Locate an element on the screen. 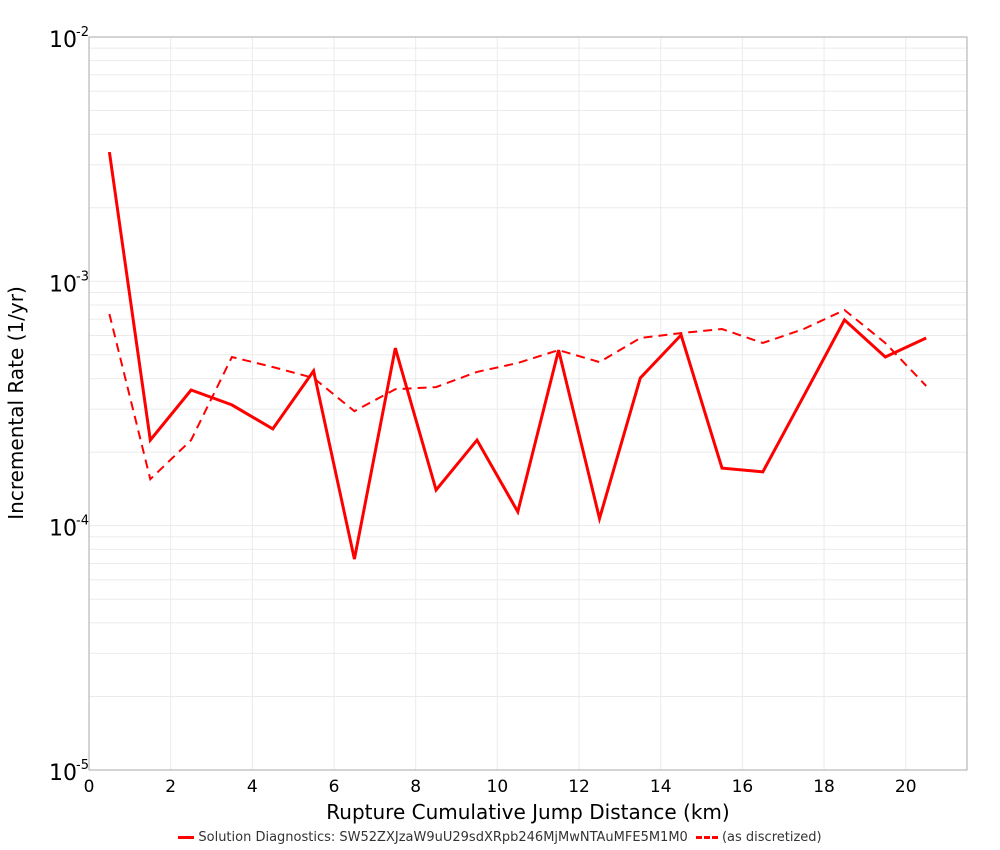  y-tick-exponent: -3 is located at coordinates (82, 276).